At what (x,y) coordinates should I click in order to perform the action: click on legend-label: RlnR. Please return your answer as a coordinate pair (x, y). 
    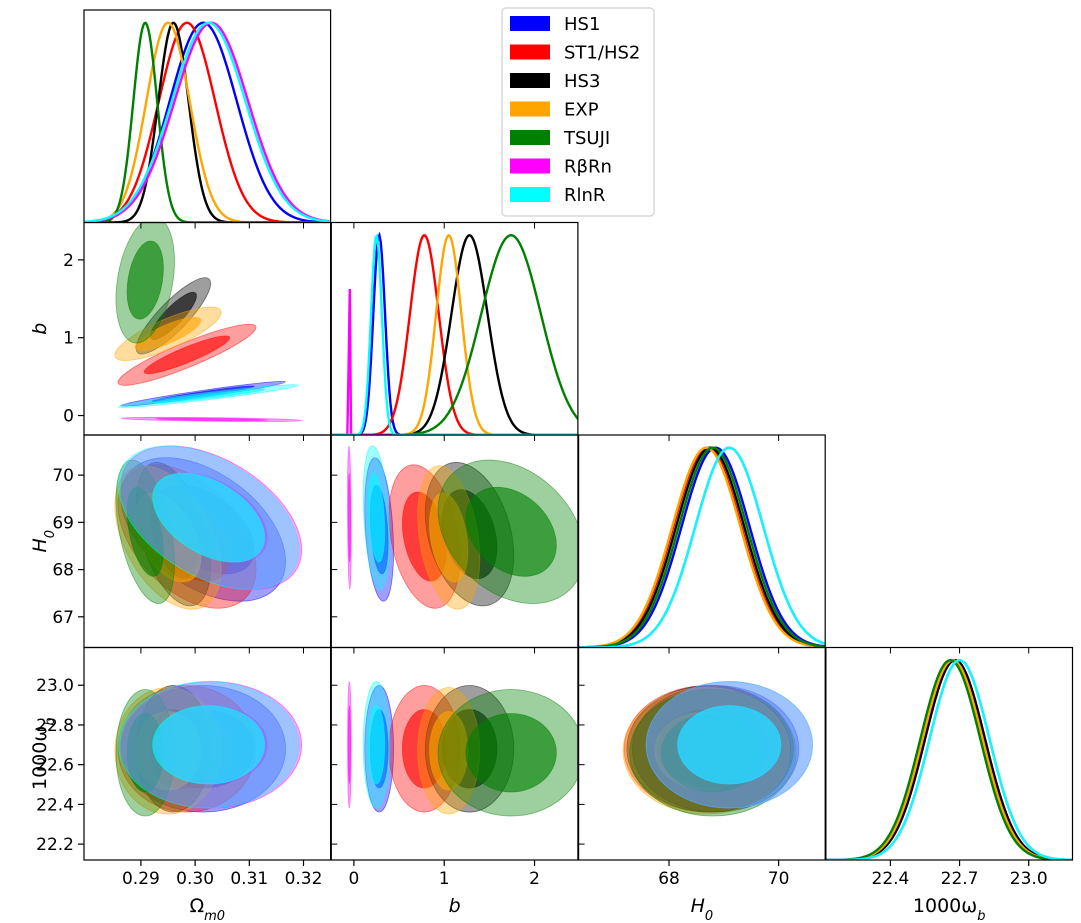
    Looking at the image, I should click on (584, 195).